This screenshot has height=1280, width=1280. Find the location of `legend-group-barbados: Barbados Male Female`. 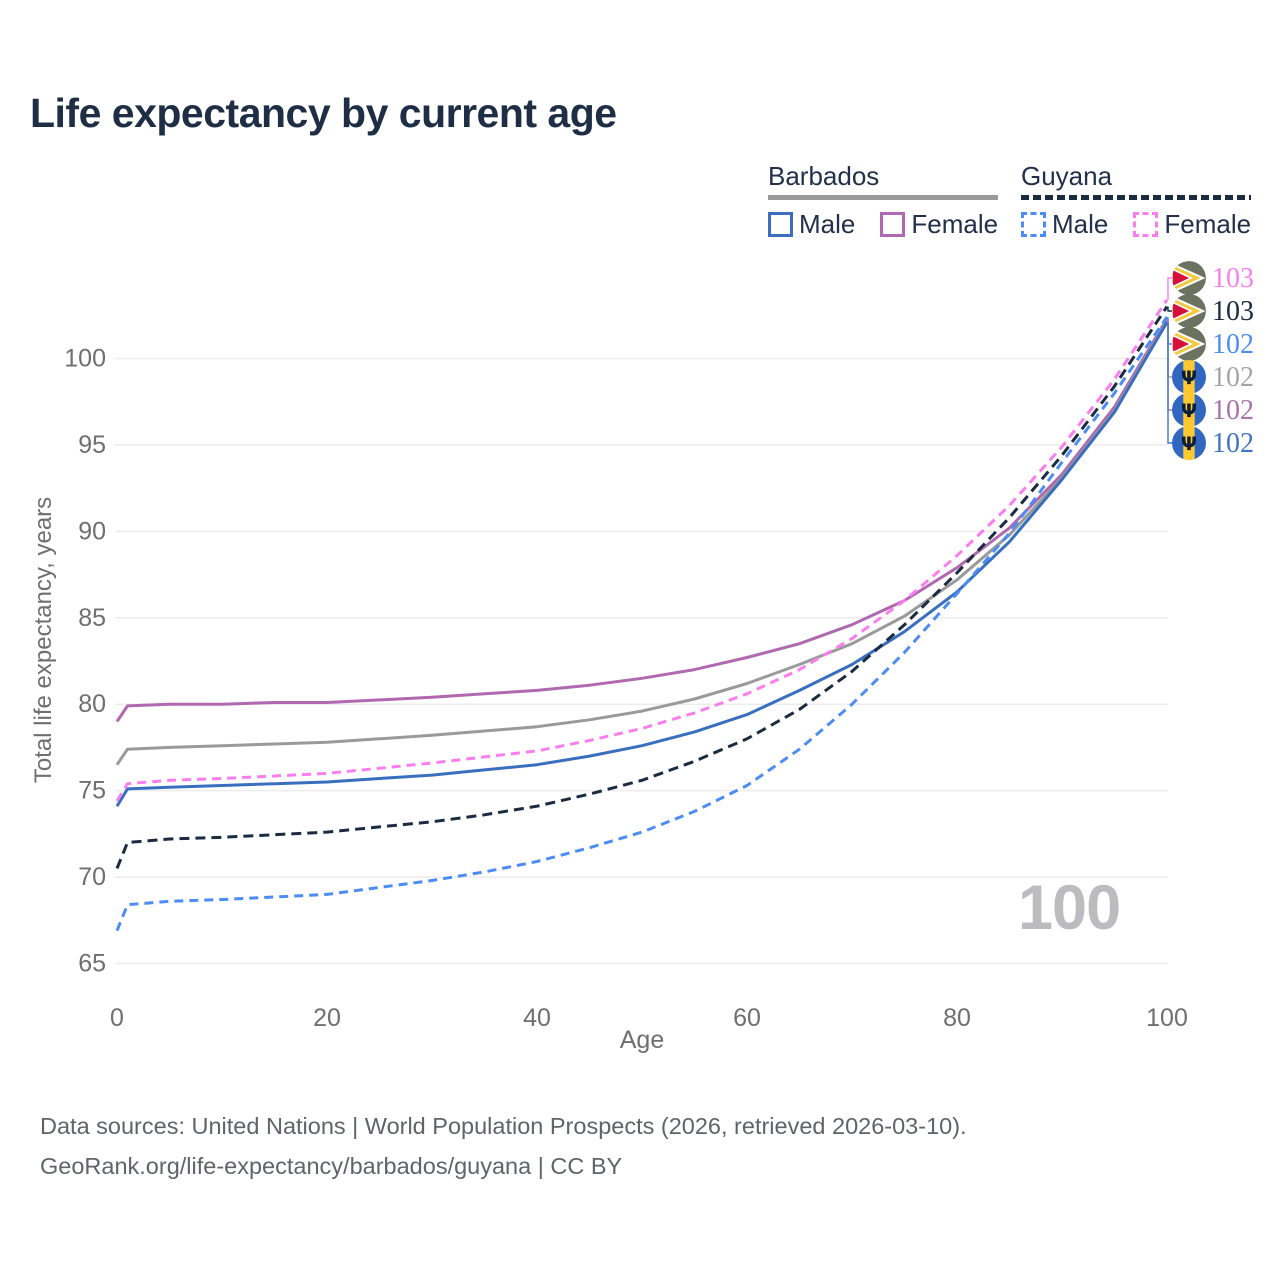

legend-group-barbados: Barbados Male Female is located at coordinates (883, 200).